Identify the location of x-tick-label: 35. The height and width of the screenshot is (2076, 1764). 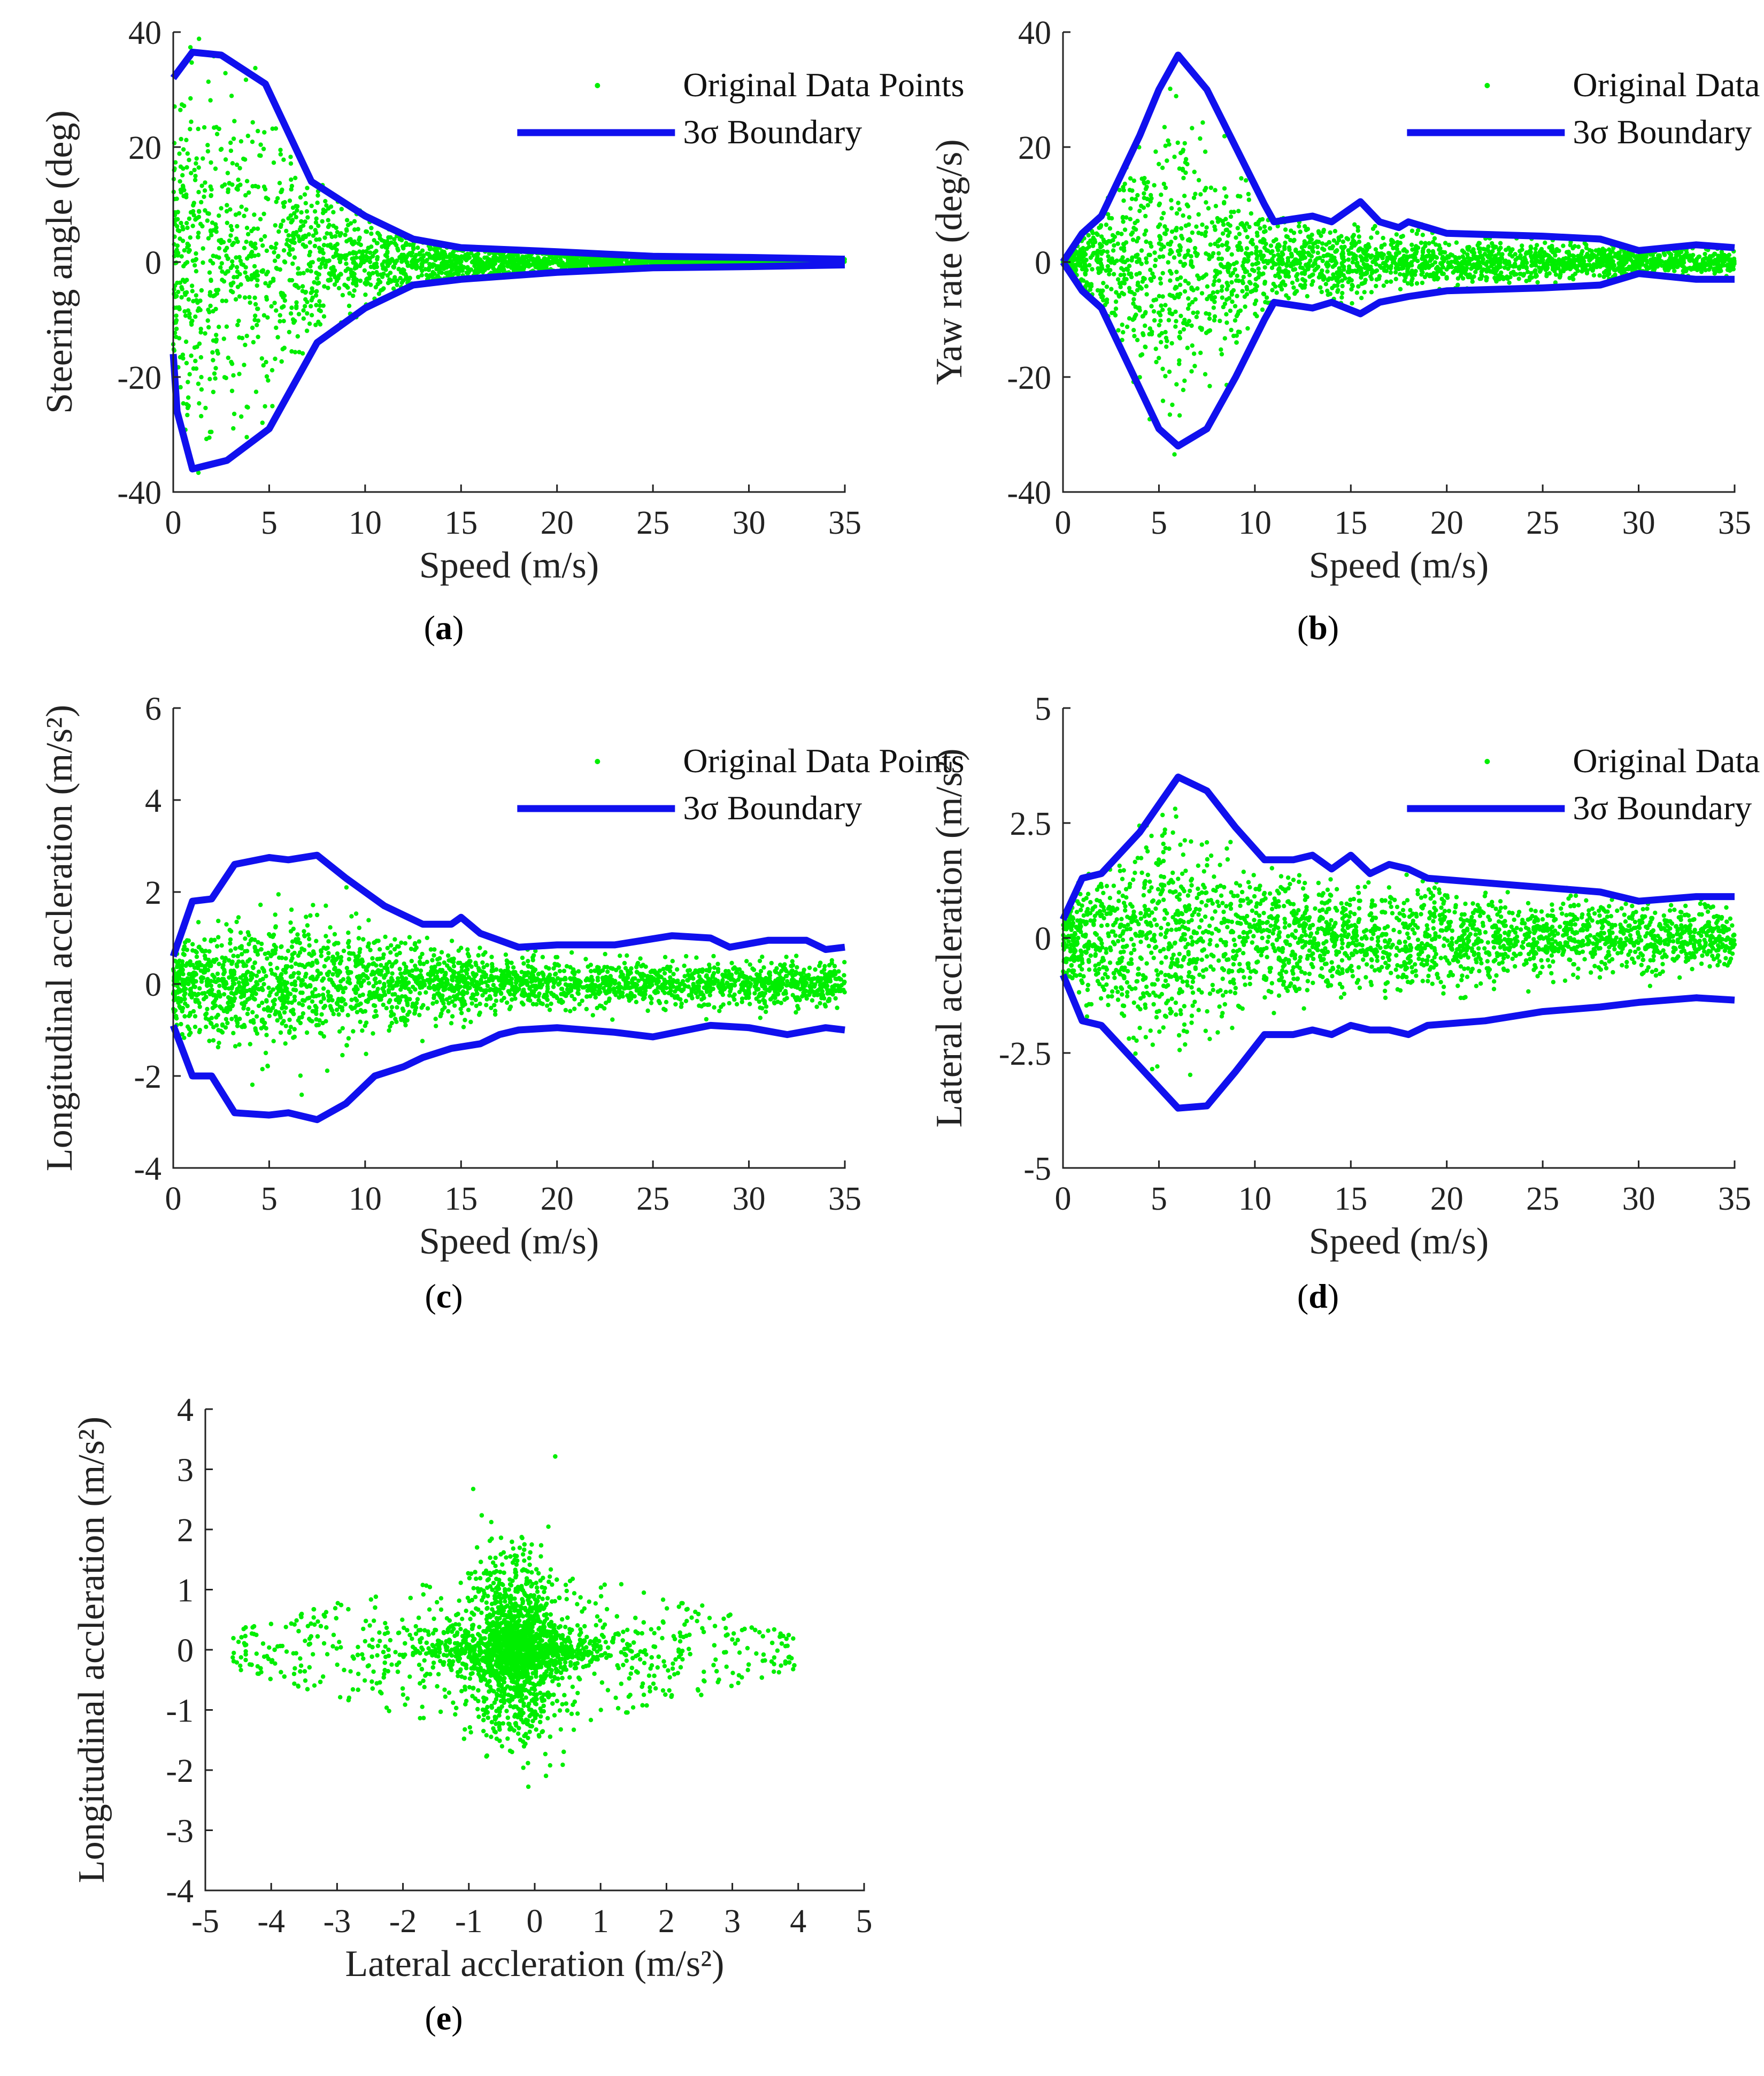
(845, 523).